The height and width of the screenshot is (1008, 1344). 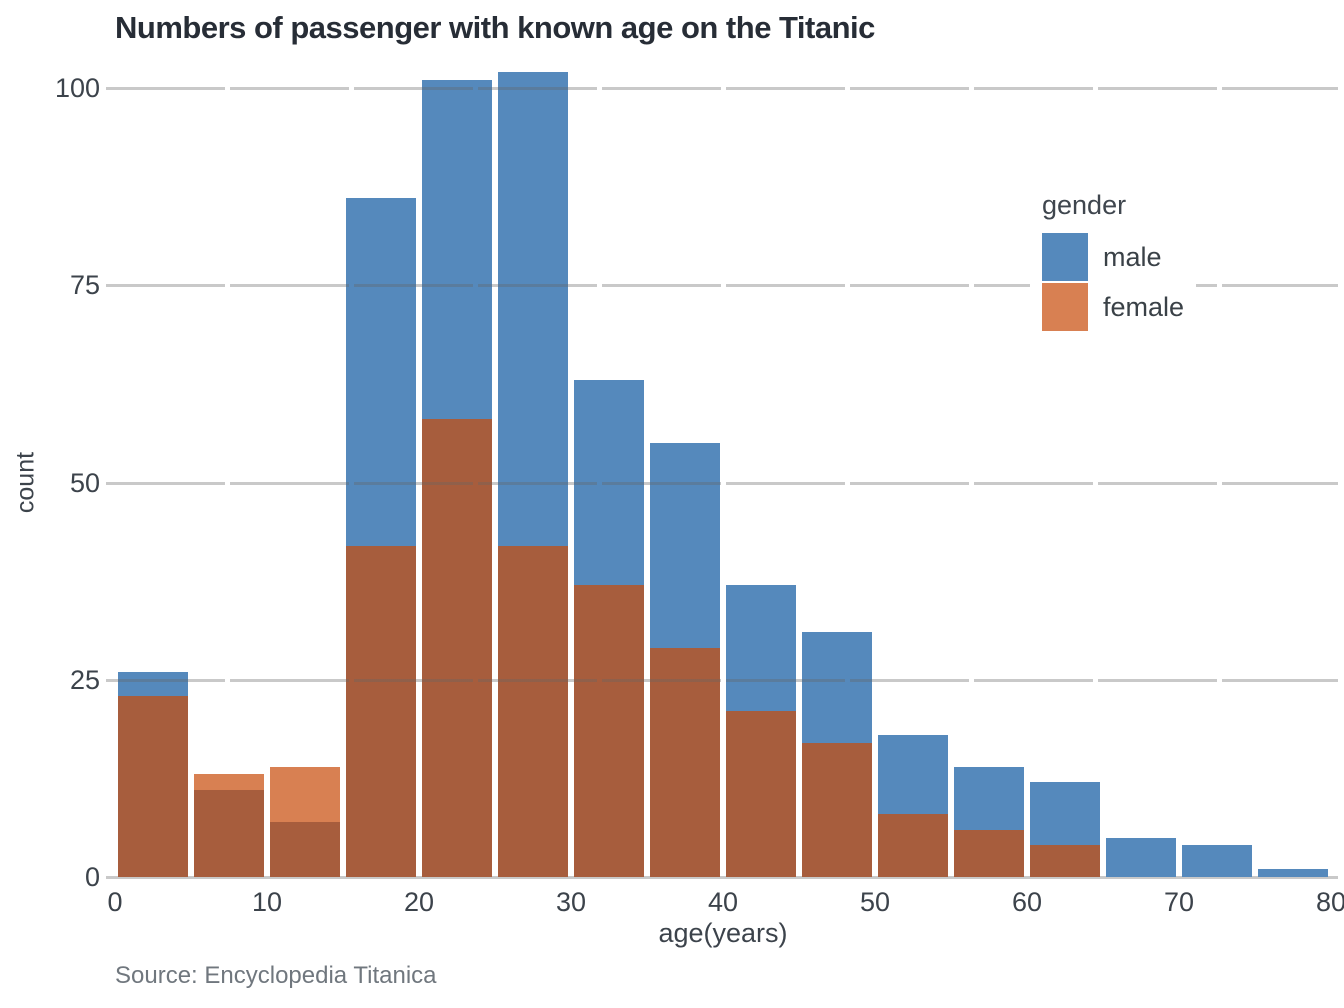 I want to click on y-tick-25: 25, so click(x=84, y=680).